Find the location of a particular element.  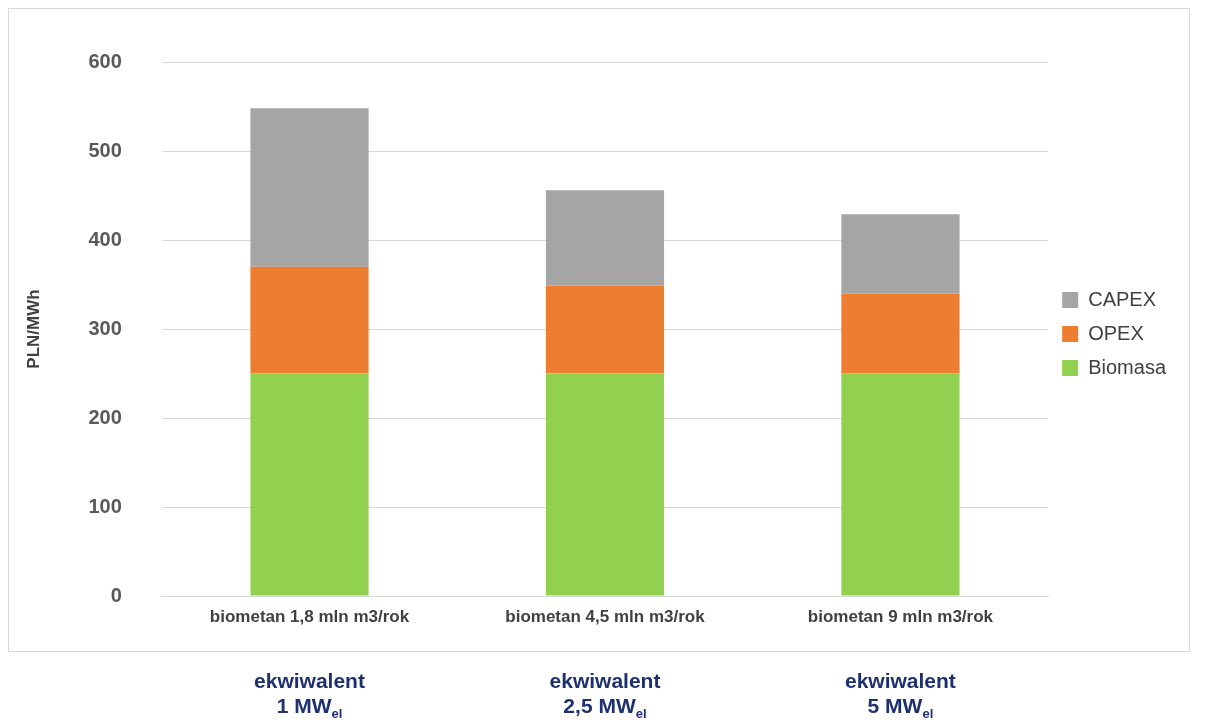

y-tick-label: 100 is located at coordinates (105, 505).